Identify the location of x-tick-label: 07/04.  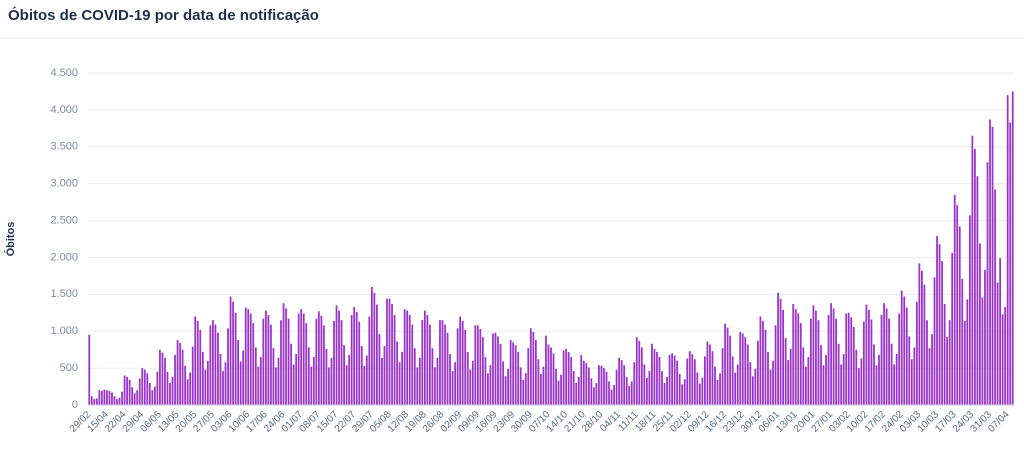
(999, 422).